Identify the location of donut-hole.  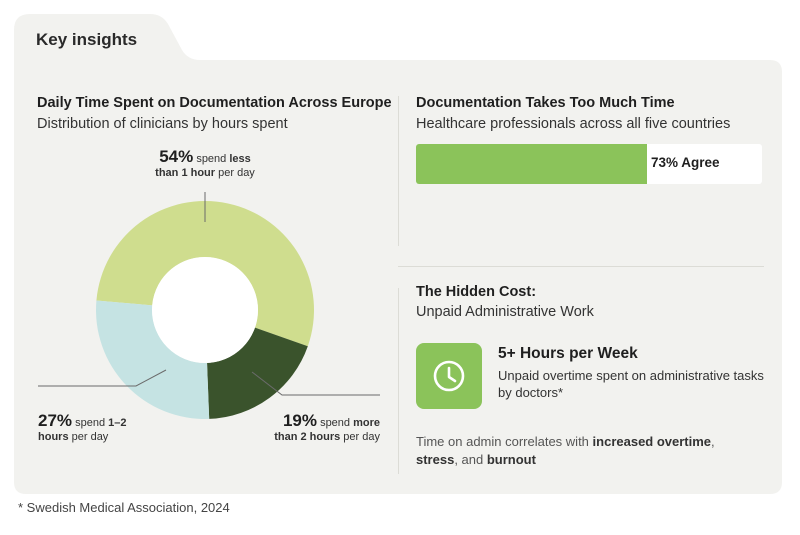
(205, 310).